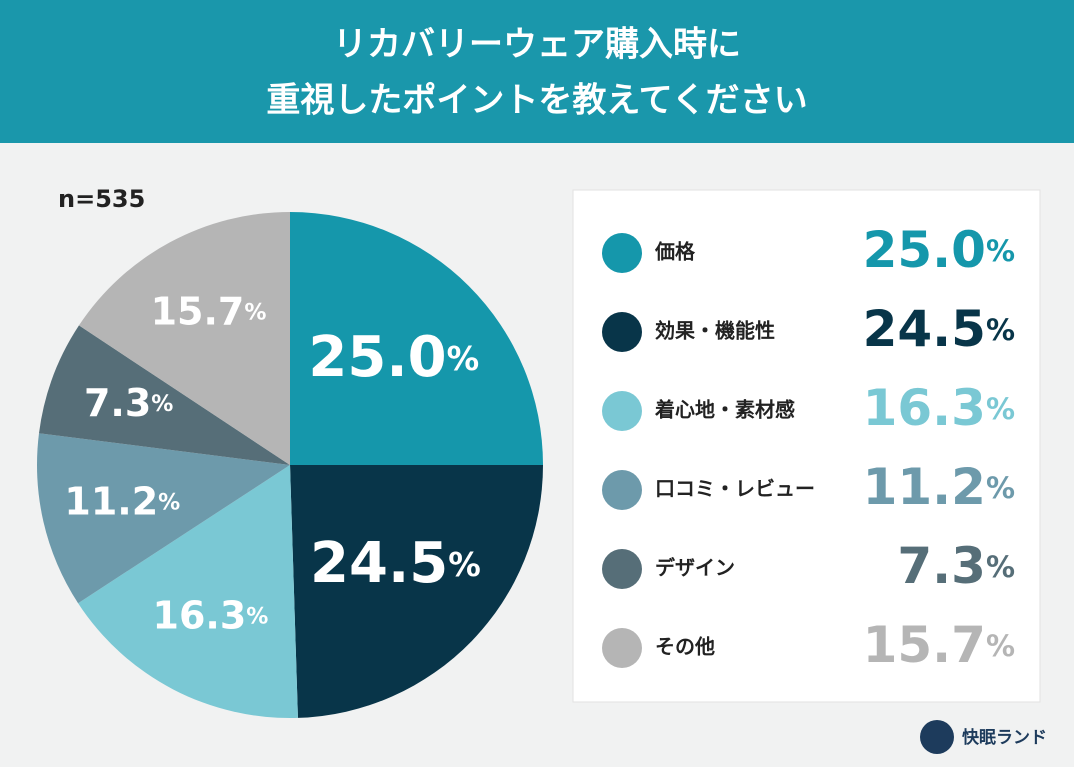 The width and height of the screenshot is (1074, 767). I want to click on legend-label: その他, so click(685, 647).